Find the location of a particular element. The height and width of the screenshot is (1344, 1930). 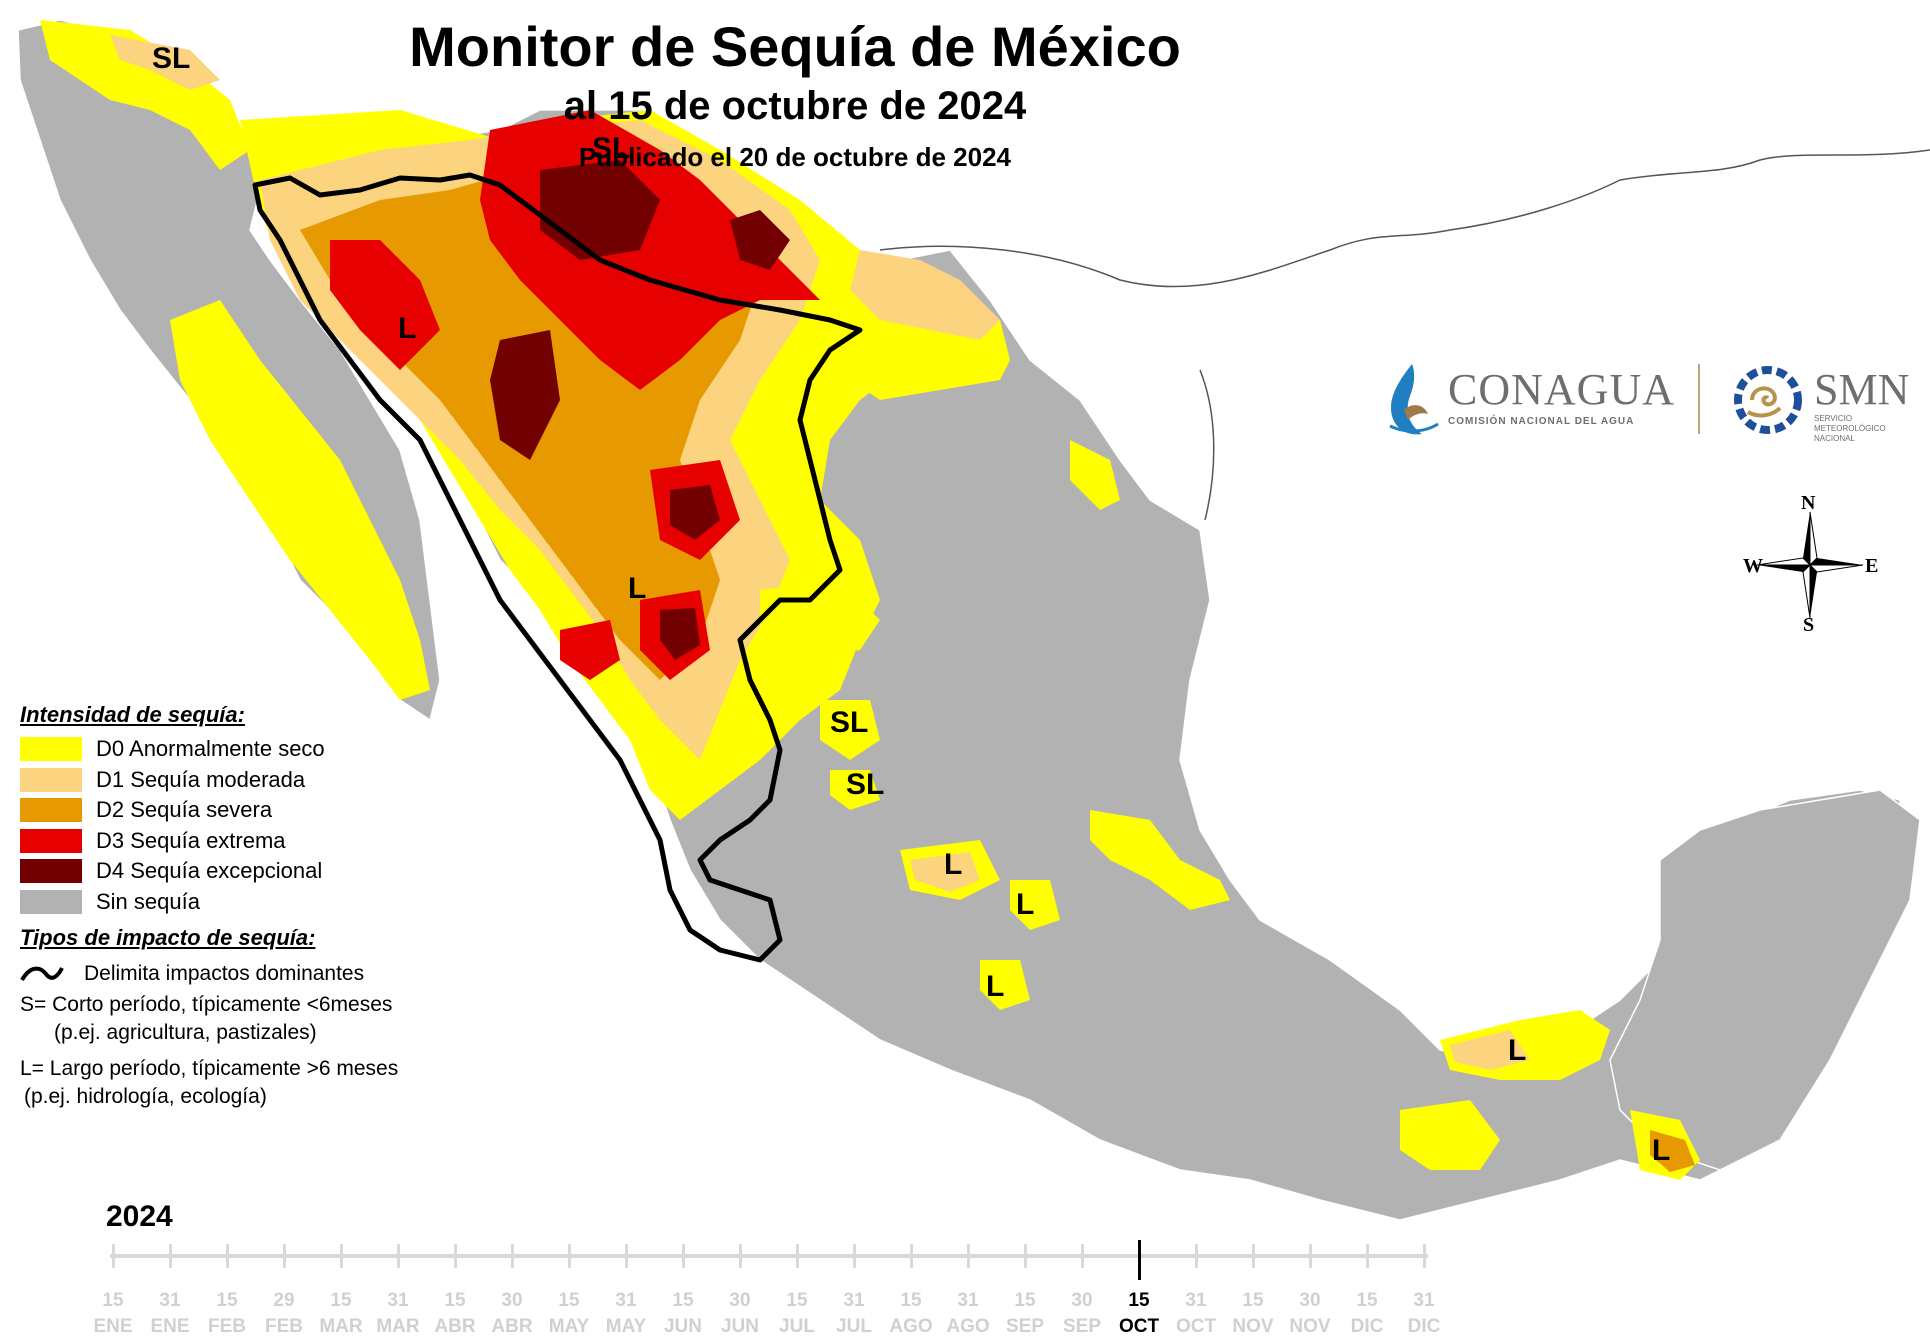

smn-name: SMN is located at coordinates (1862, 389).